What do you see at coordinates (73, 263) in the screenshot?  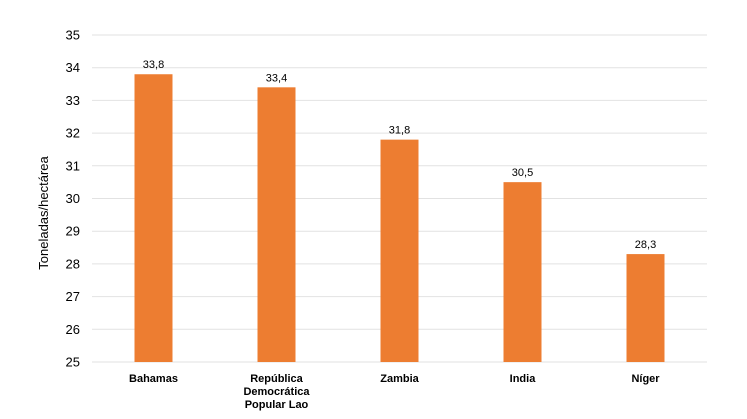 I see `y-tick-label: 28` at bounding box center [73, 263].